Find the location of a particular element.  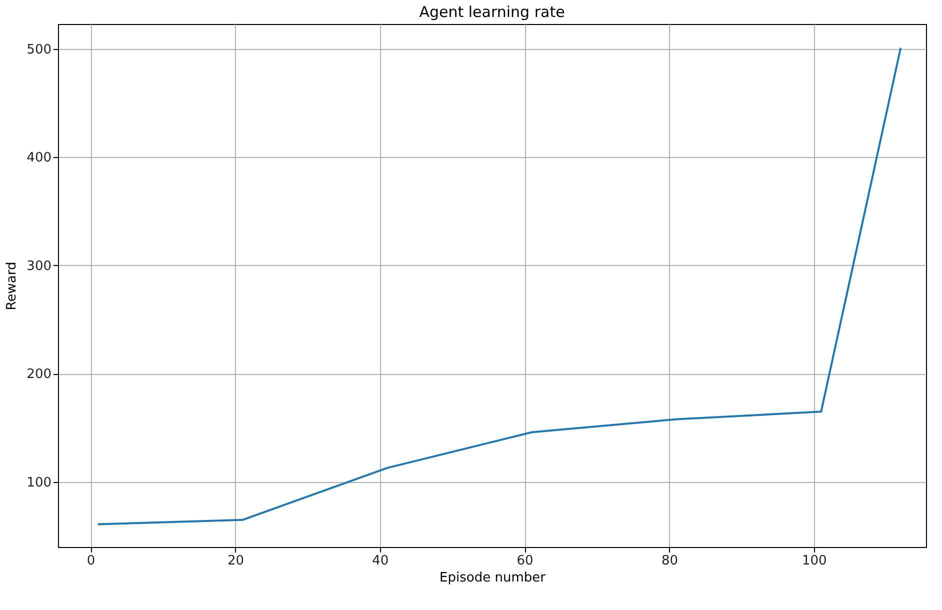

x-tick-label: 40 is located at coordinates (380, 561).